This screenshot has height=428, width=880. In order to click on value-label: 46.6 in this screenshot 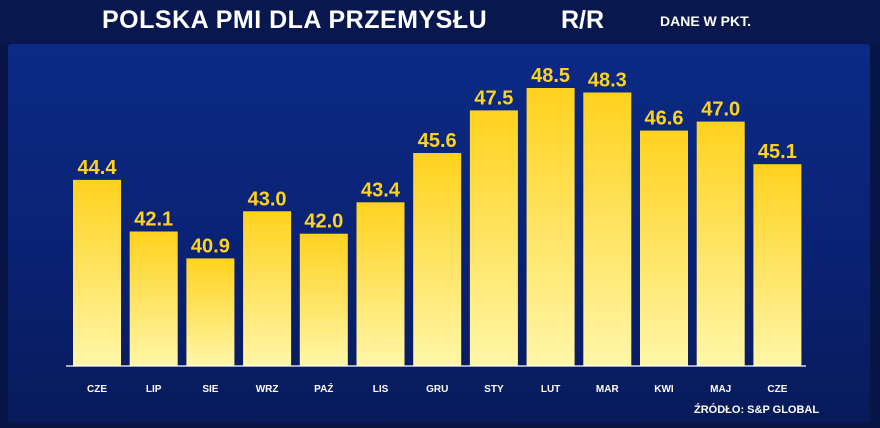, I will do `click(664, 119)`.